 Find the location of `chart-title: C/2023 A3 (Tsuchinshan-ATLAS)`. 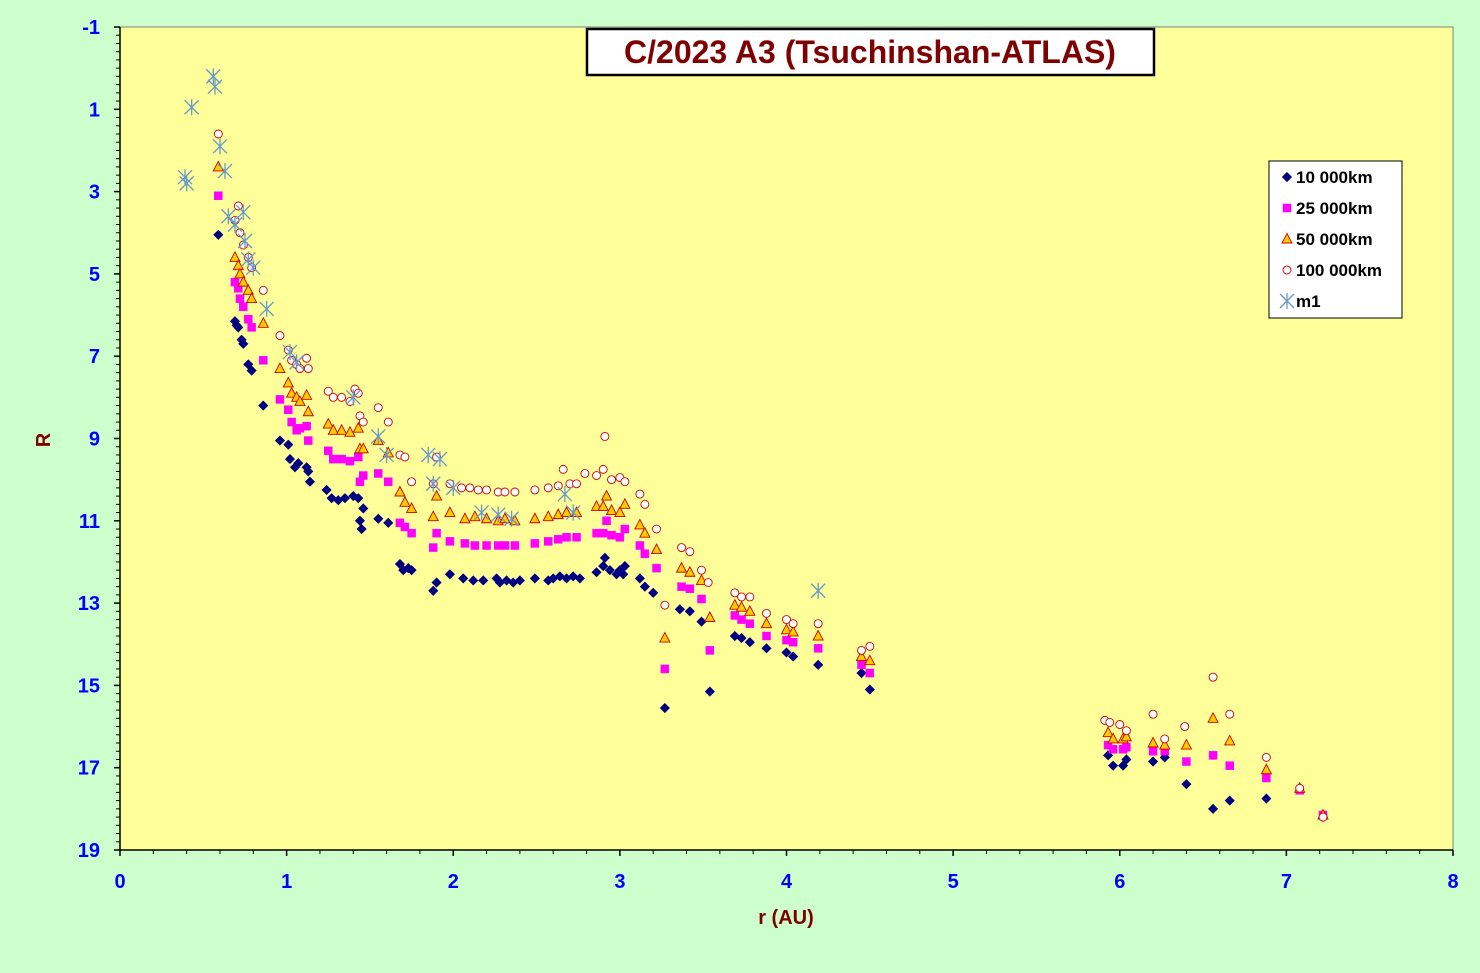

chart-title: C/2023 A3 (Tsuchinshan-ATLAS) is located at coordinates (870, 52).